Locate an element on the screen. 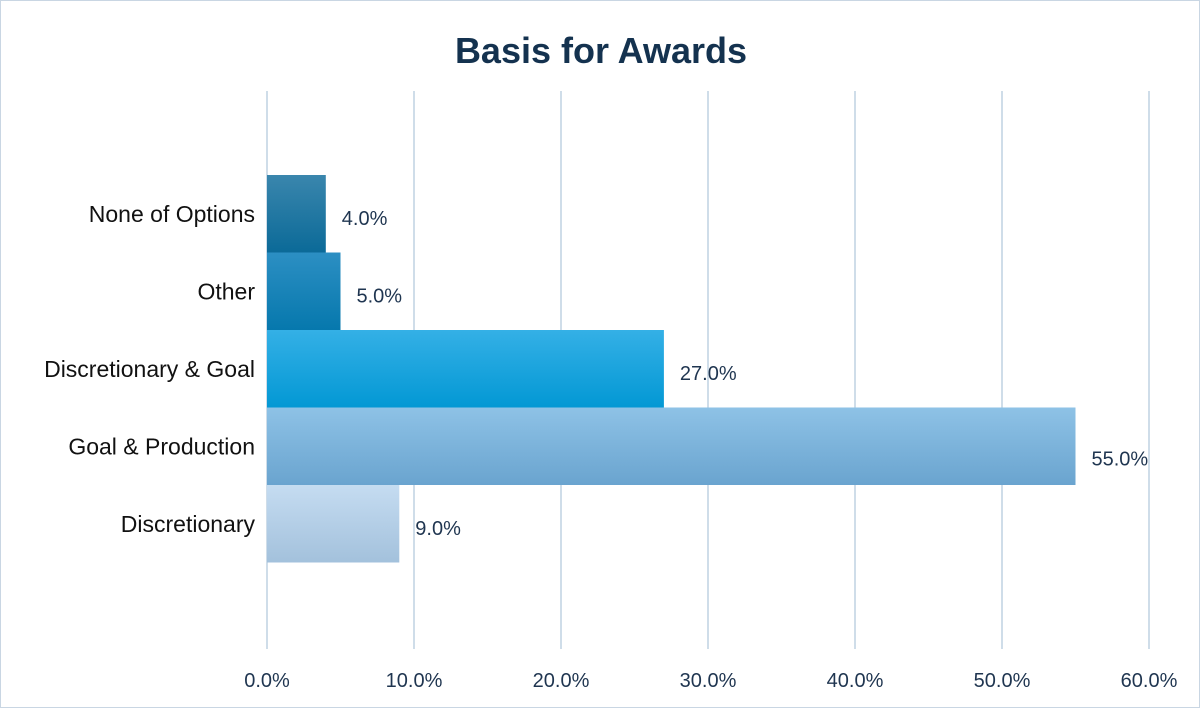 Image resolution: width=1200 pixels, height=709 pixels. x-tick-label-1: 10.0% is located at coordinates (414, 681).